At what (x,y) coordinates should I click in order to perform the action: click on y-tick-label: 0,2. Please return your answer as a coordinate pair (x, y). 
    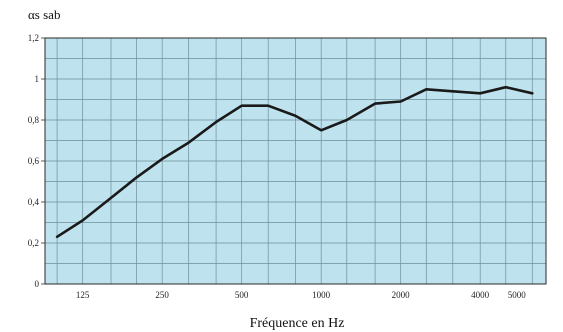
    Looking at the image, I should click on (33, 243).